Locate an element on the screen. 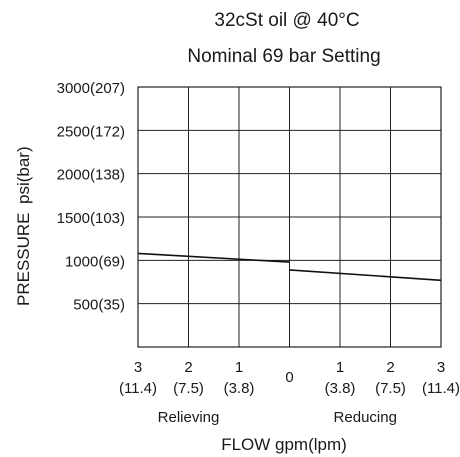 This screenshot has width=460, height=457. y-tick-label: 2500(172) is located at coordinates (91, 131).